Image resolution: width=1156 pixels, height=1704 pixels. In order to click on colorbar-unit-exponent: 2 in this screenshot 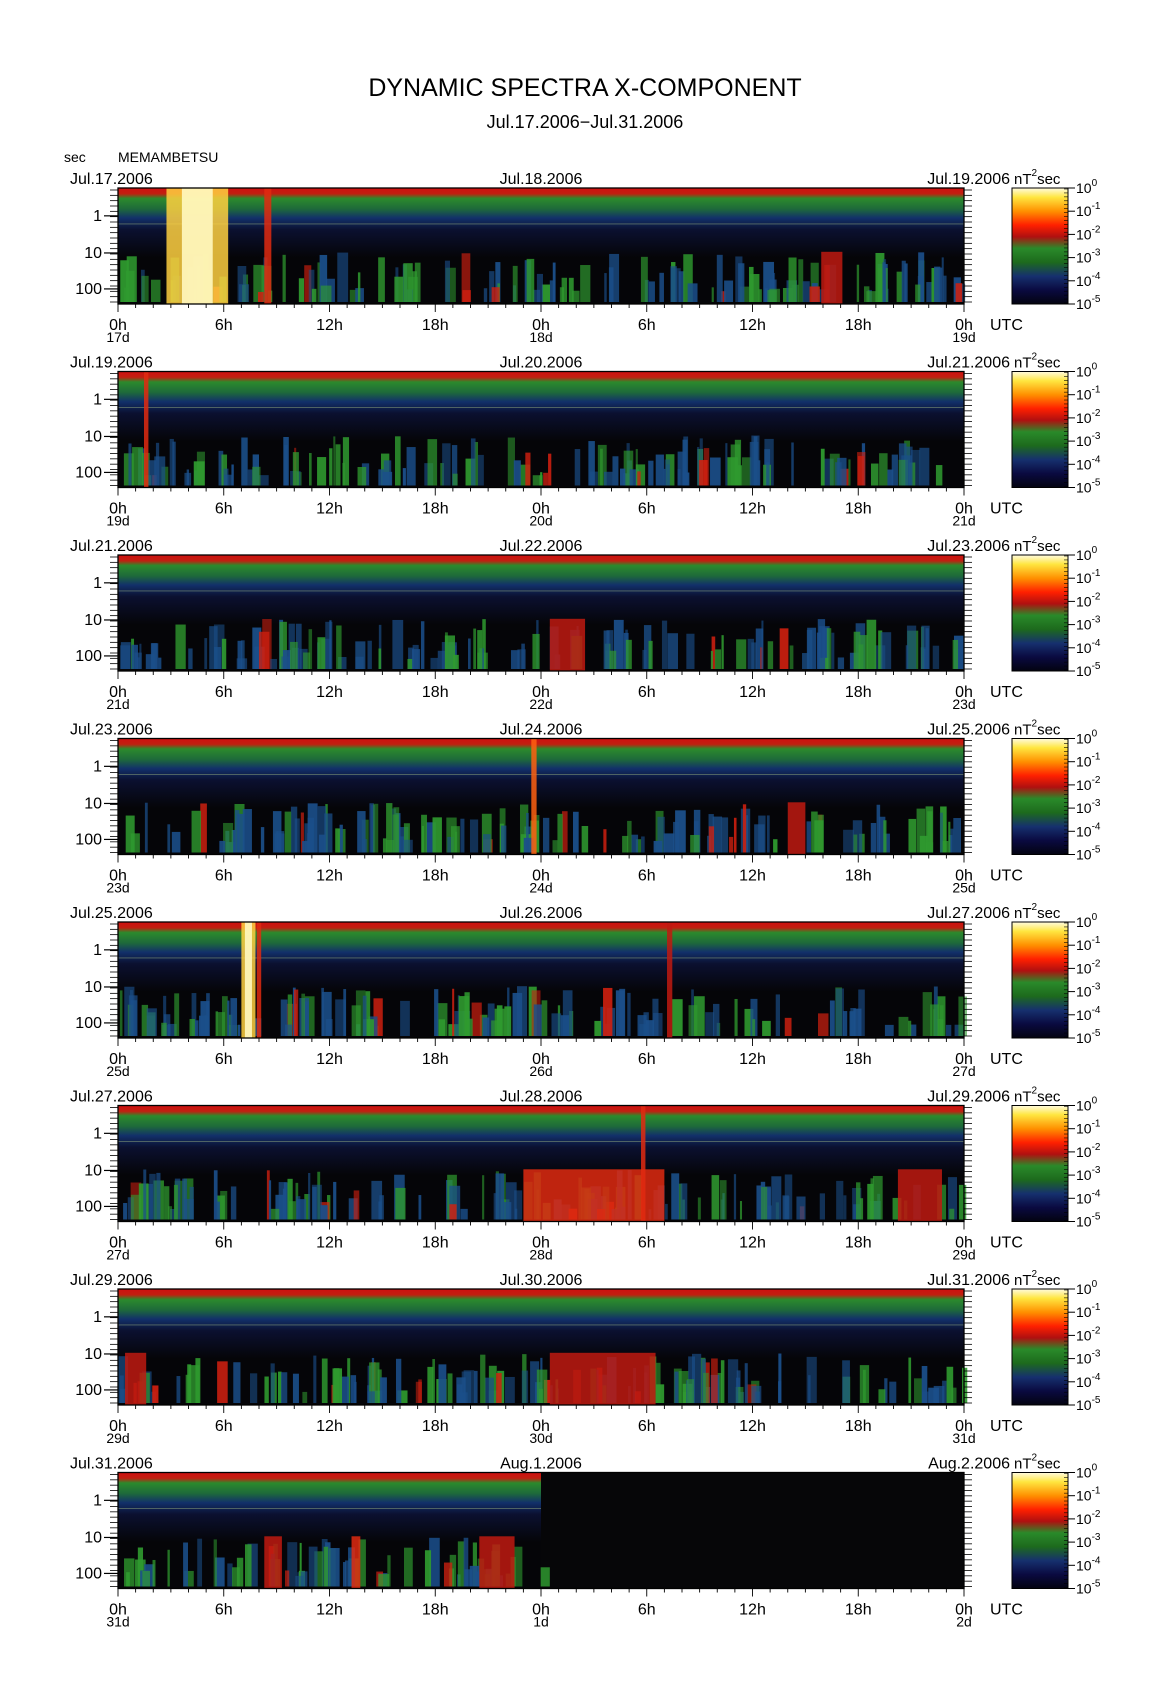, I will do `click(1035, 173)`.